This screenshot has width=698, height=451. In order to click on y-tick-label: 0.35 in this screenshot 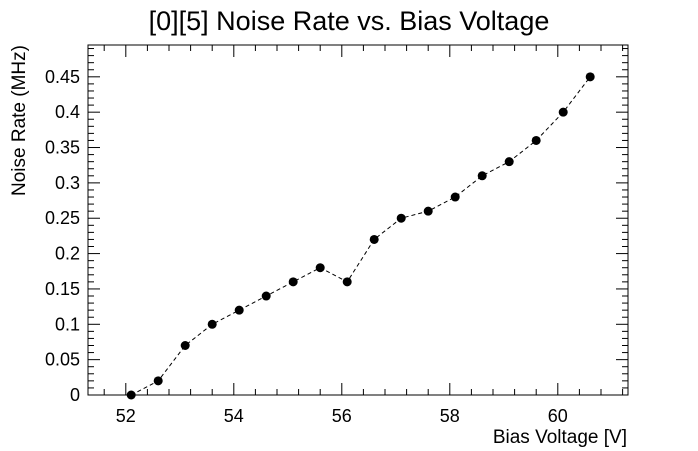, I will do `click(62, 148)`.